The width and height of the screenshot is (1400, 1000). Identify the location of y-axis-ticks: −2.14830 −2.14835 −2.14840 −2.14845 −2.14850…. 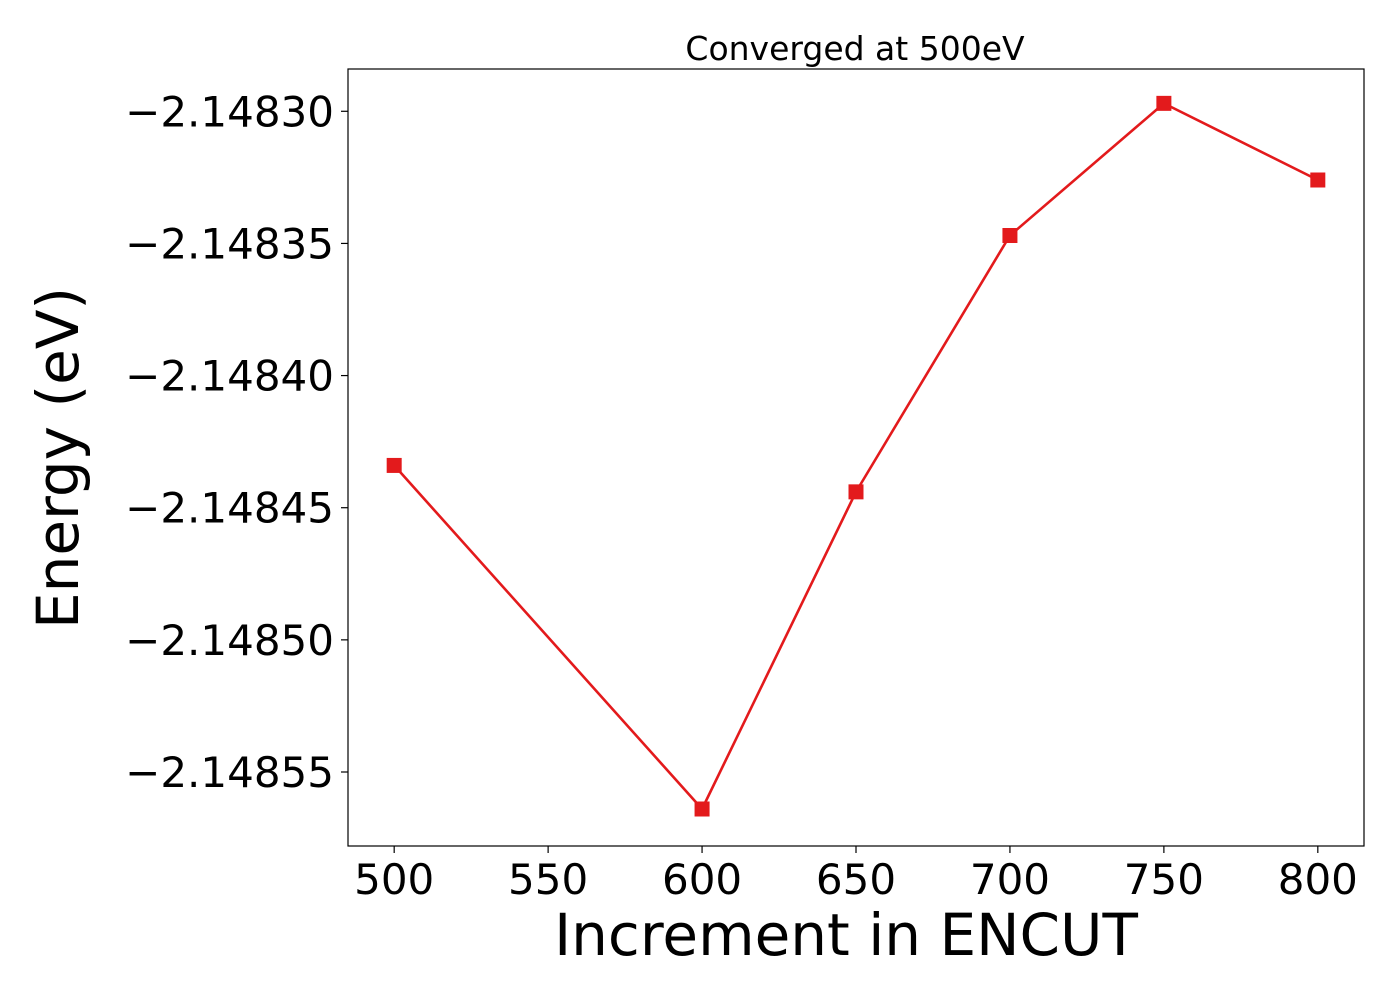
(236, 442).